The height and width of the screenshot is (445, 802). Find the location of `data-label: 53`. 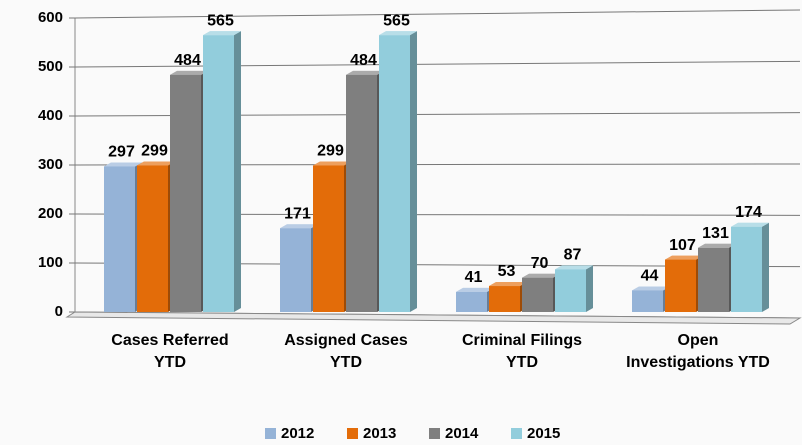

data-label: 53 is located at coordinates (507, 271).